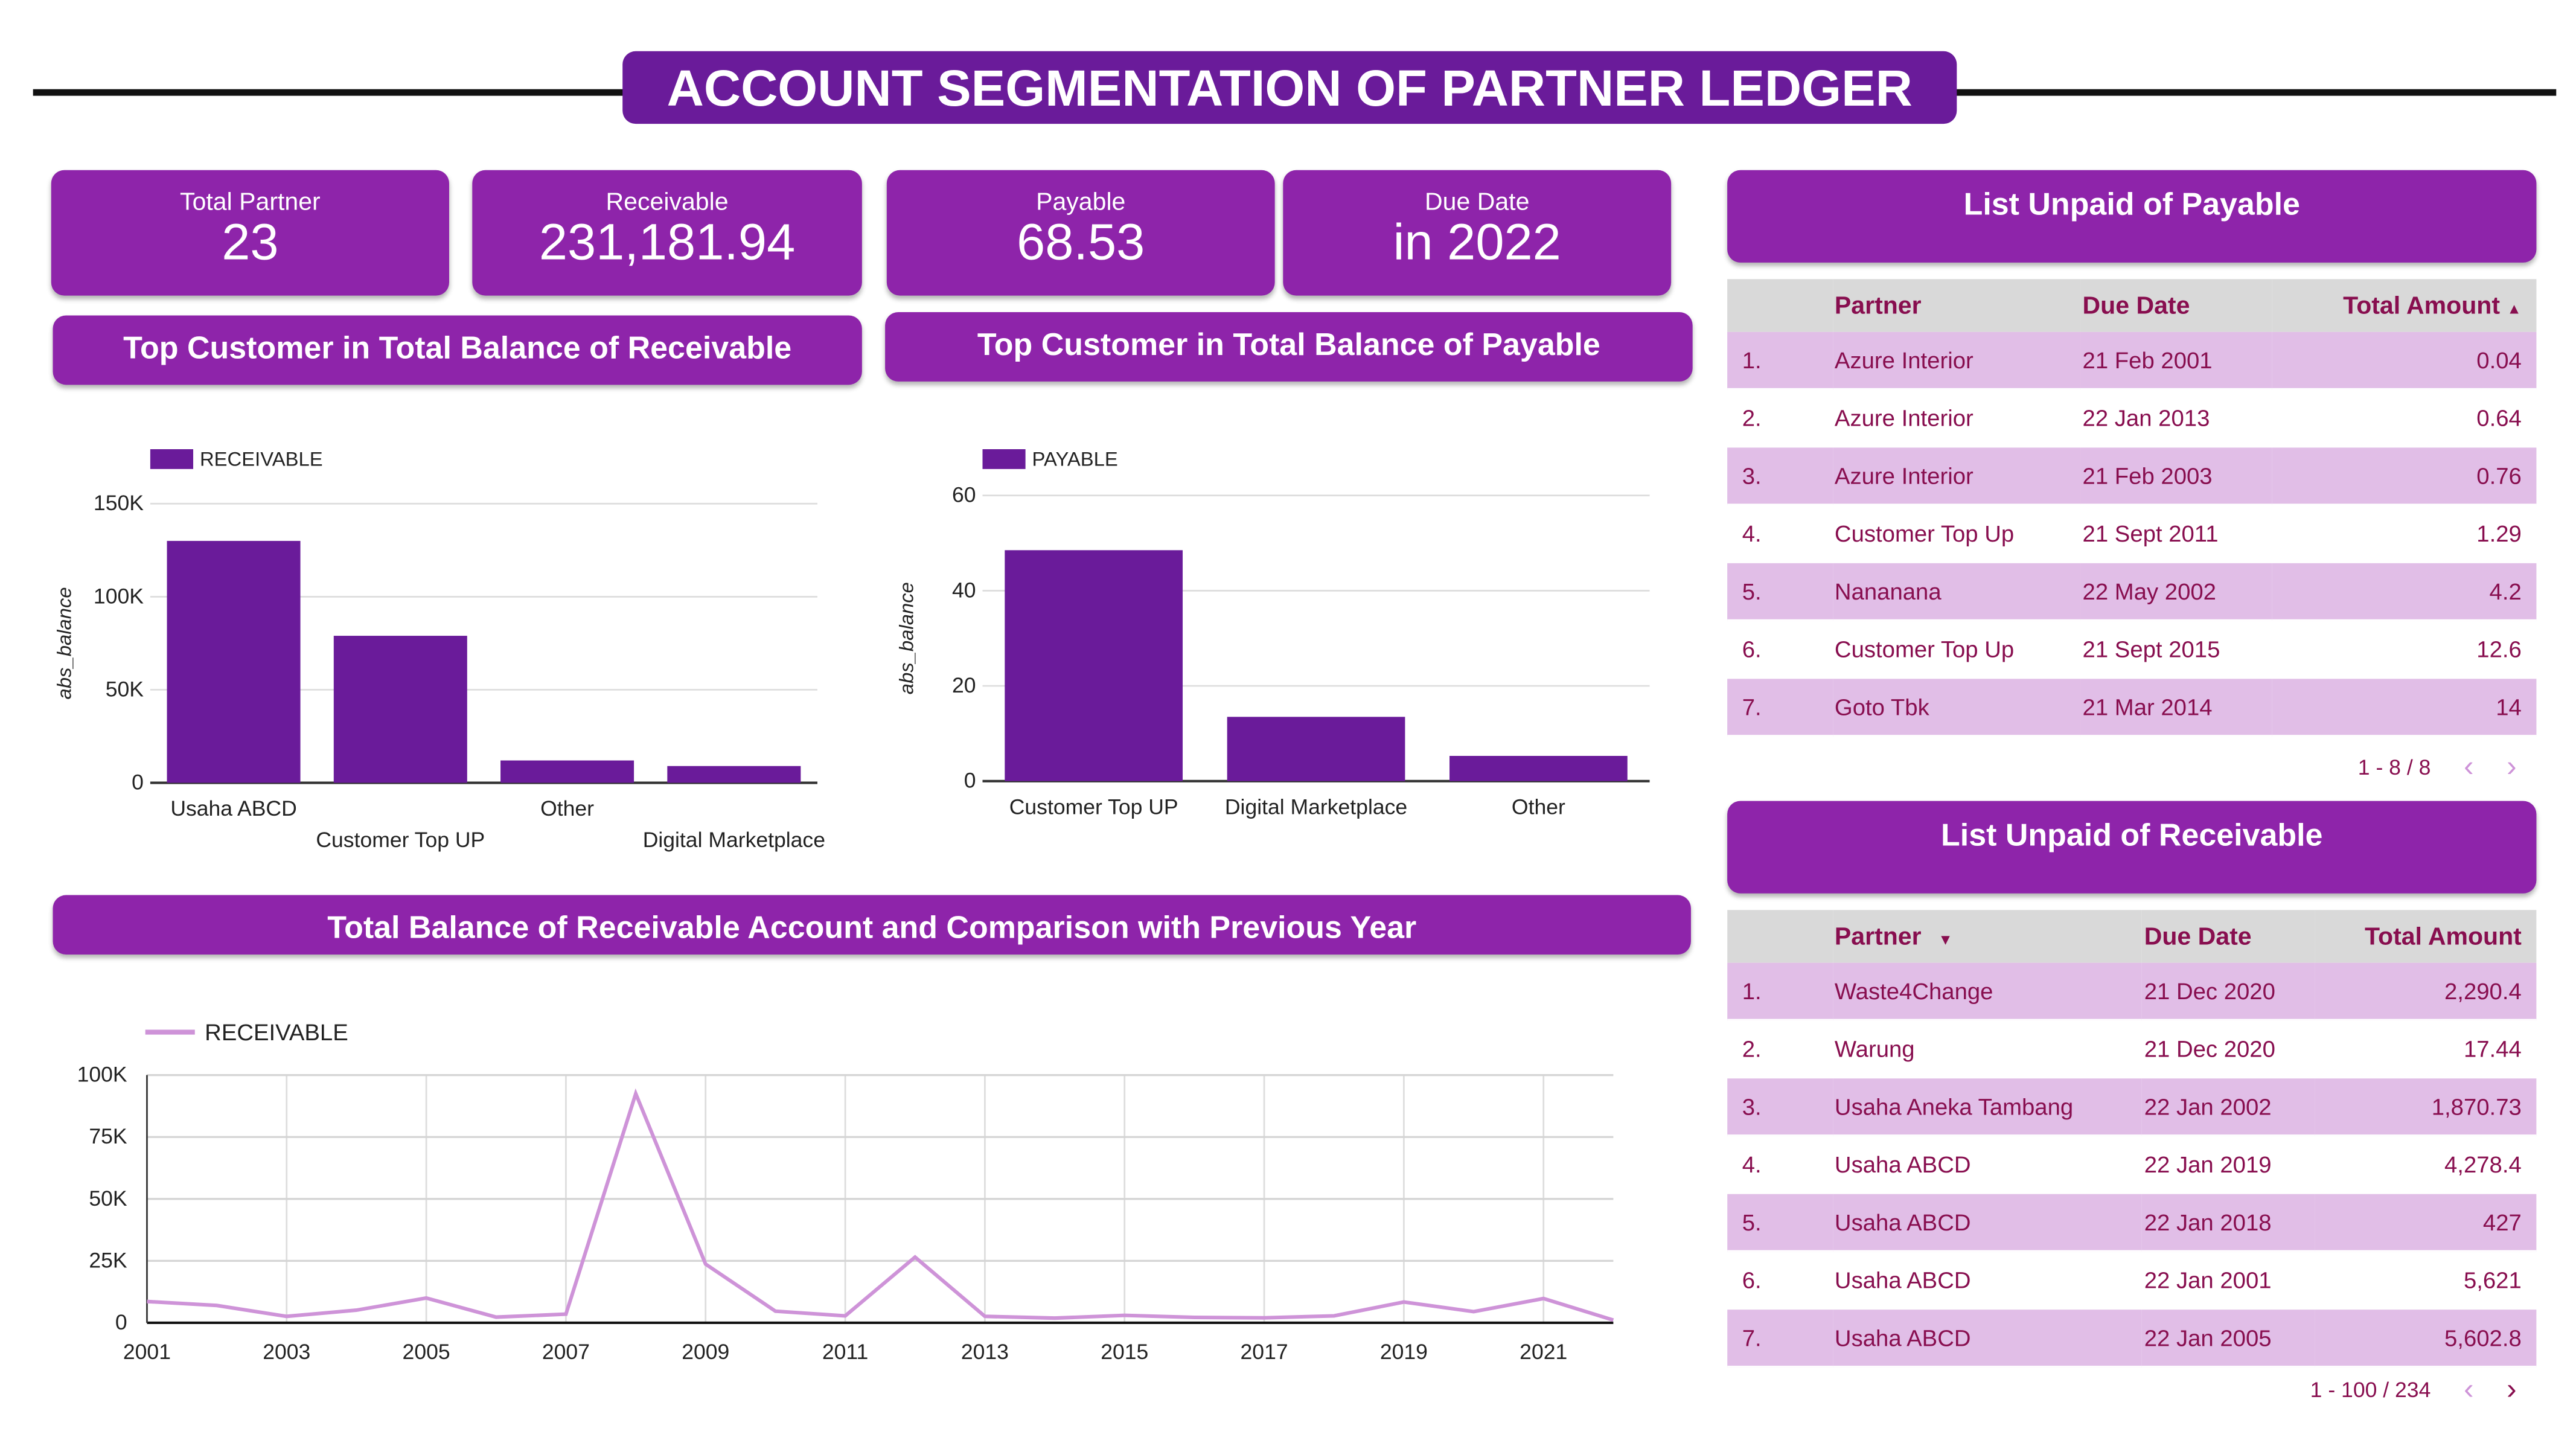 Image resolution: width=2576 pixels, height=1449 pixels. What do you see at coordinates (1988, 991) in the screenshot?
I see `partner-cell: Waste4Change` at bounding box center [1988, 991].